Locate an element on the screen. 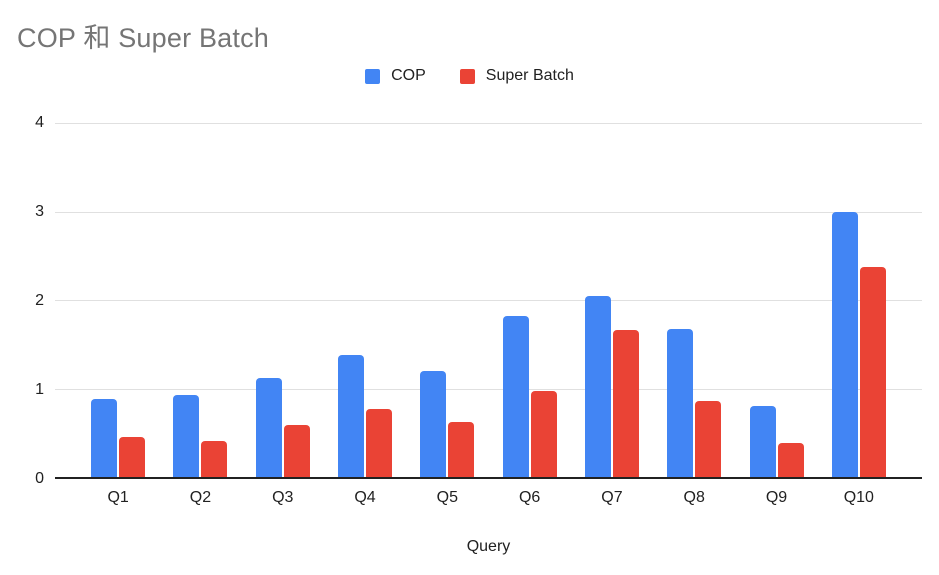 The image size is (939, 575). bar-group-q5 is located at coordinates (447, 300).